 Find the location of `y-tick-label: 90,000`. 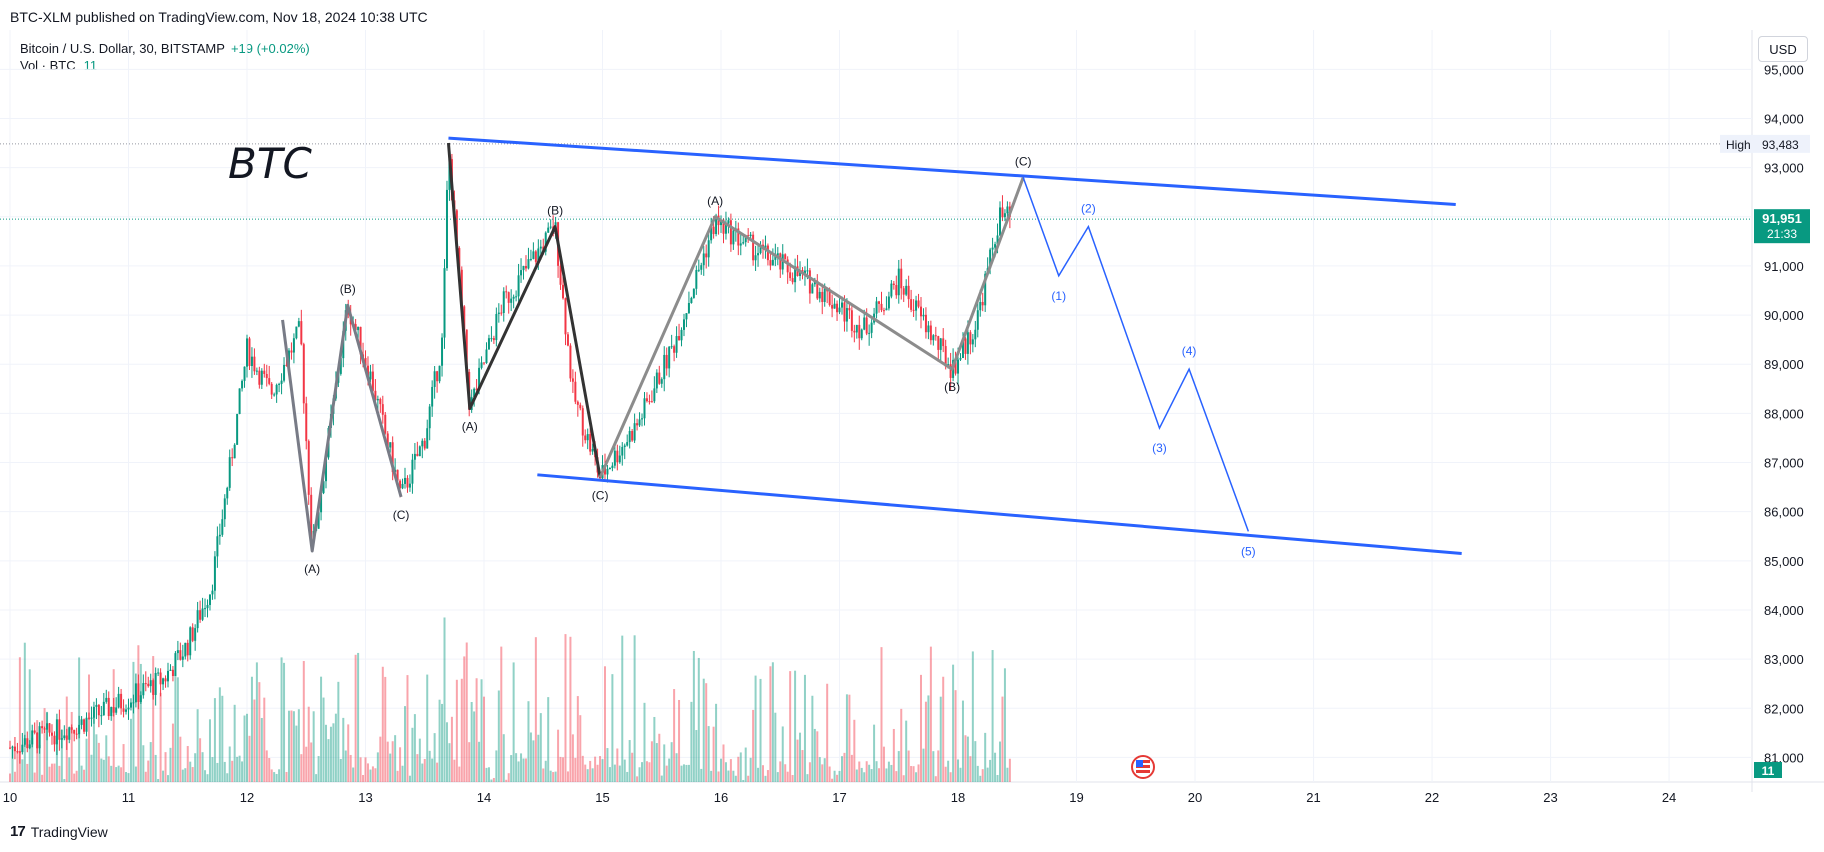

y-tick-label: 90,000 is located at coordinates (1784, 315).